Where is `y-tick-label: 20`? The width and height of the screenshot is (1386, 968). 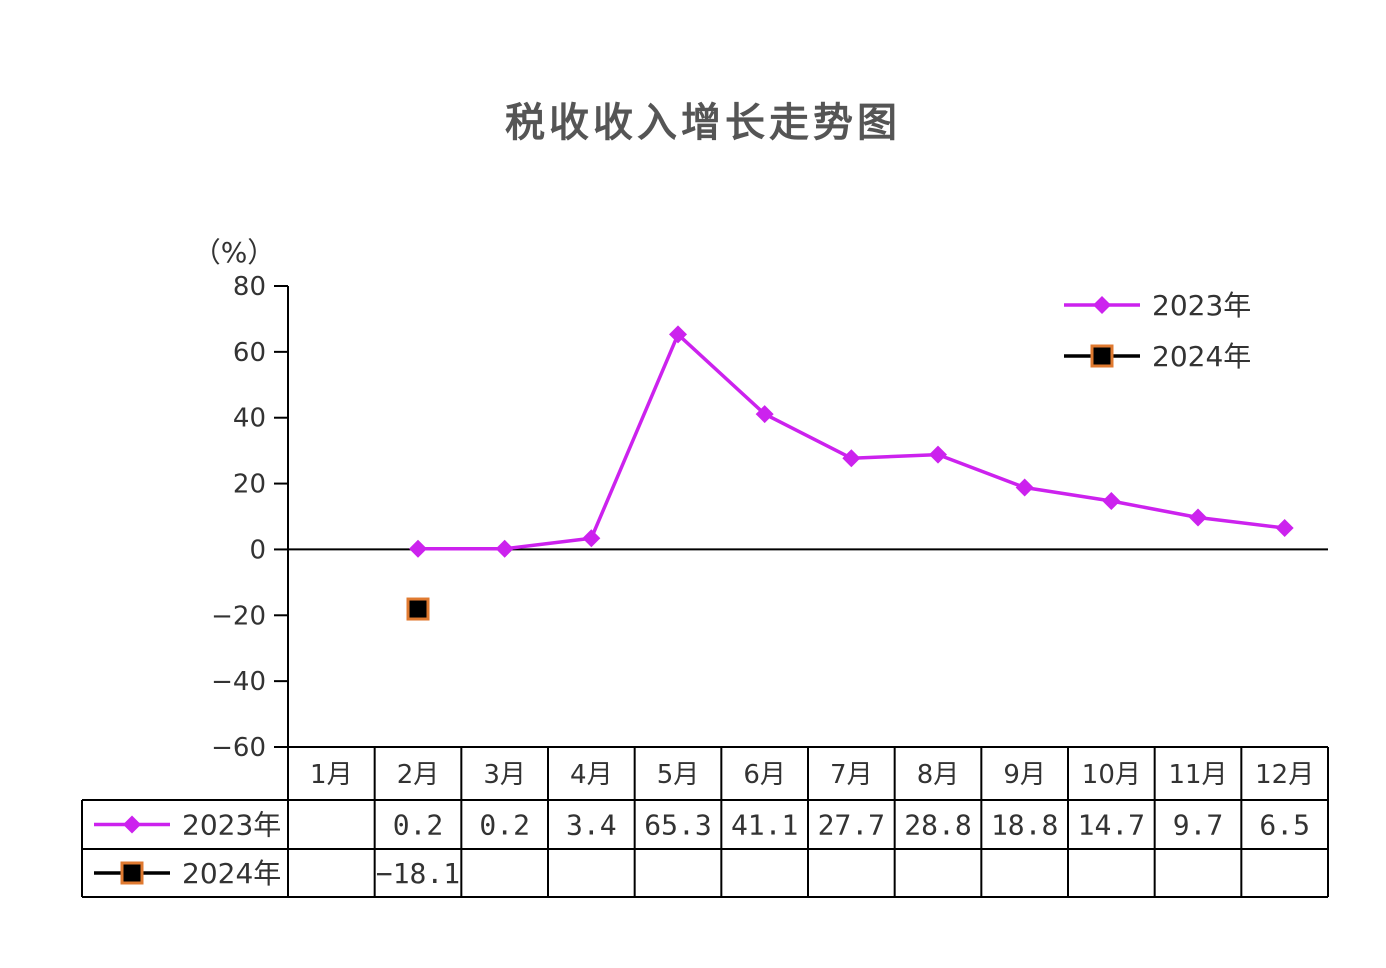 y-tick-label: 20 is located at coordinates (249, 485).